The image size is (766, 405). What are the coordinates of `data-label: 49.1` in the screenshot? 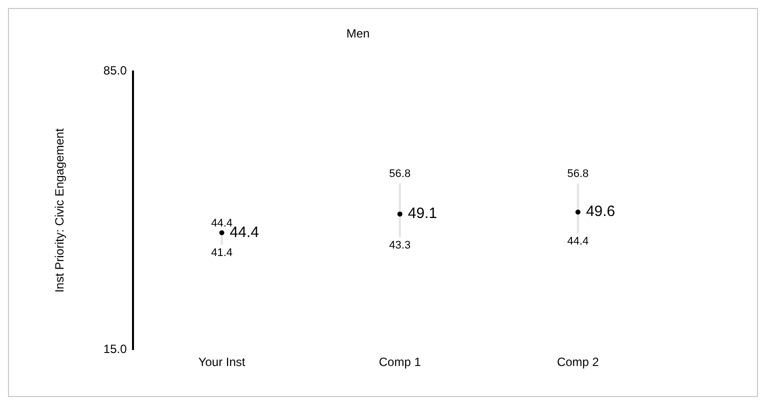 It's located at (423, 213).